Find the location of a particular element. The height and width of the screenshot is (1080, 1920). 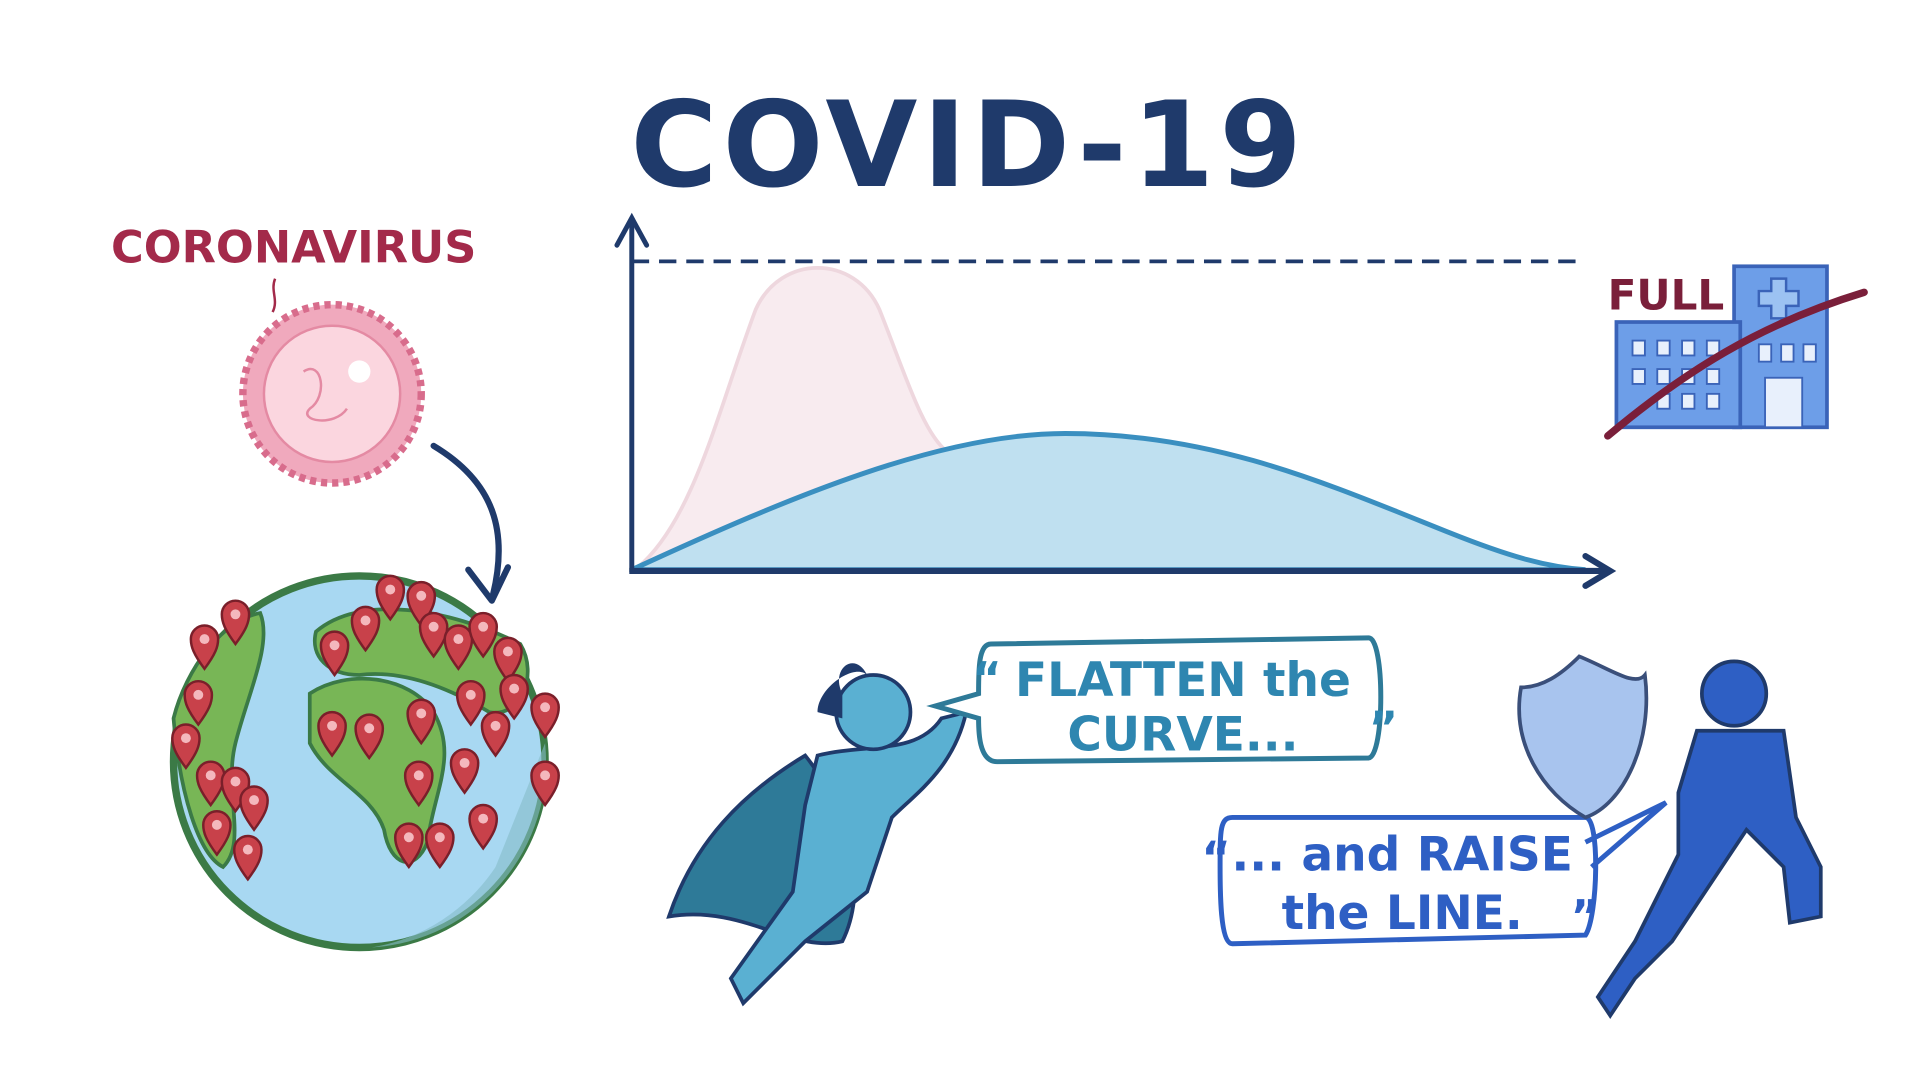

y-arrow is located at coordinates (632, 230).